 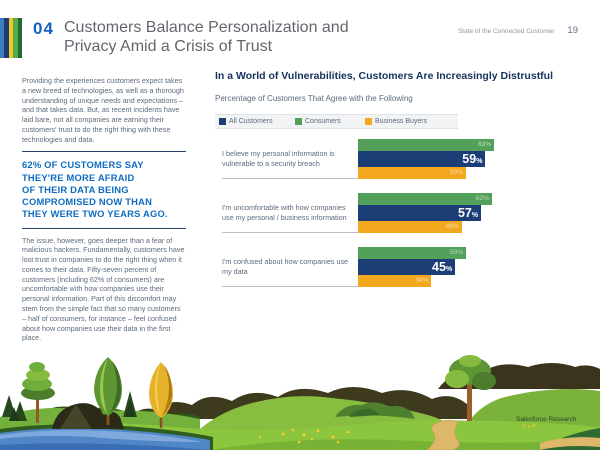 What do you see at coordinates (468, 213) in the screenshot?
I see `bar-value: 57%` at bounding box center [468, 213].